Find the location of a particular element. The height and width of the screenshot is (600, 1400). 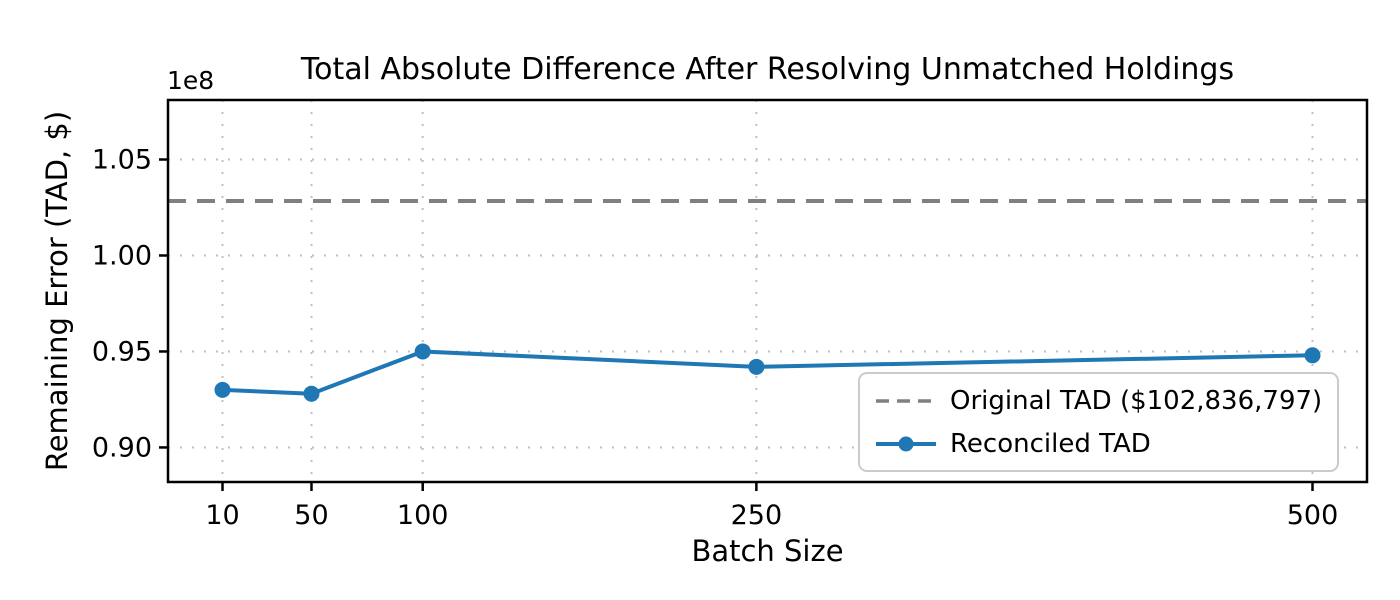

x-tick-label: 250 is located at coordinates (757, 515).